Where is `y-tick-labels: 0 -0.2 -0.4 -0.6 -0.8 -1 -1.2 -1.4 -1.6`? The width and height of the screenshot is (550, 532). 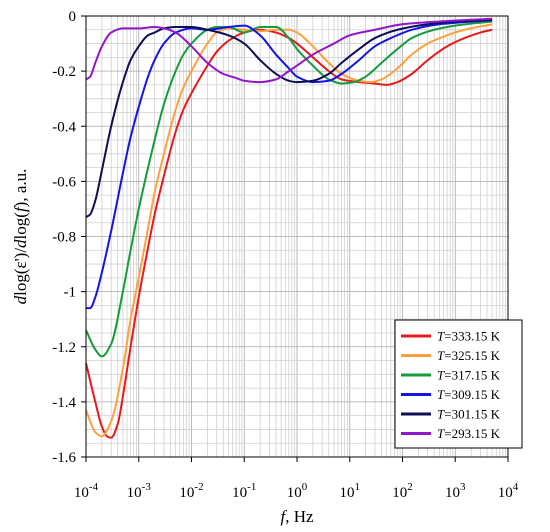
y-tick-labels: 0 -0.2 -0.4 -0.6 -0.8 -1 -1.2 -1.4 -1.6 is located at coordinates (64, 237).